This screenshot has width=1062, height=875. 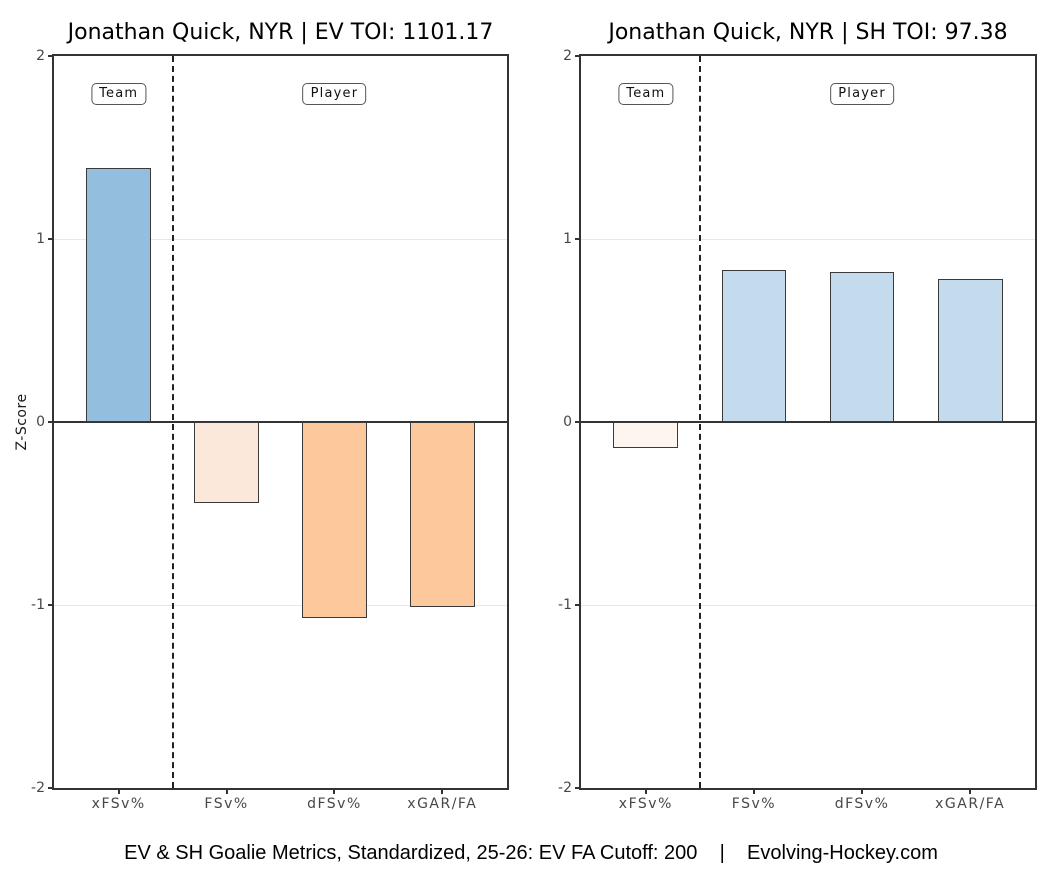 I want to click on left-chart-title: Jonathan Quick, NYR | EV TOI: 1101.17, so click(x=280, y=32).